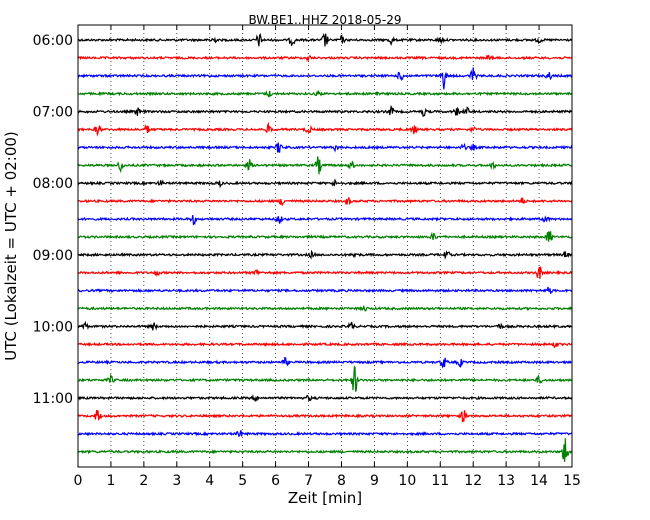 This screenshot has width=650, height=520. Describe the element at coordinates (572, 481) in the screenshot. I see `x-tick-label-15: 15` at that location.